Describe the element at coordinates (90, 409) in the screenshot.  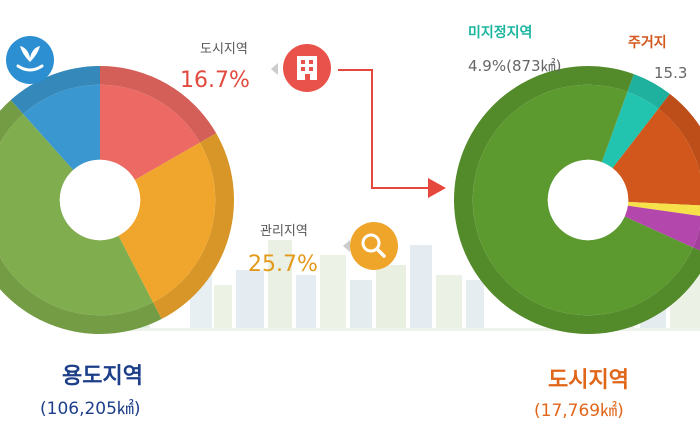
I see `left-chart-subtitle: (106,205㎢)` at that location.